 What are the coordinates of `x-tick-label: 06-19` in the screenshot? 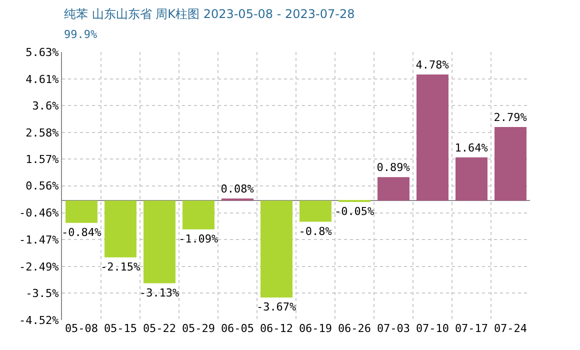 It's located at (315, 328).